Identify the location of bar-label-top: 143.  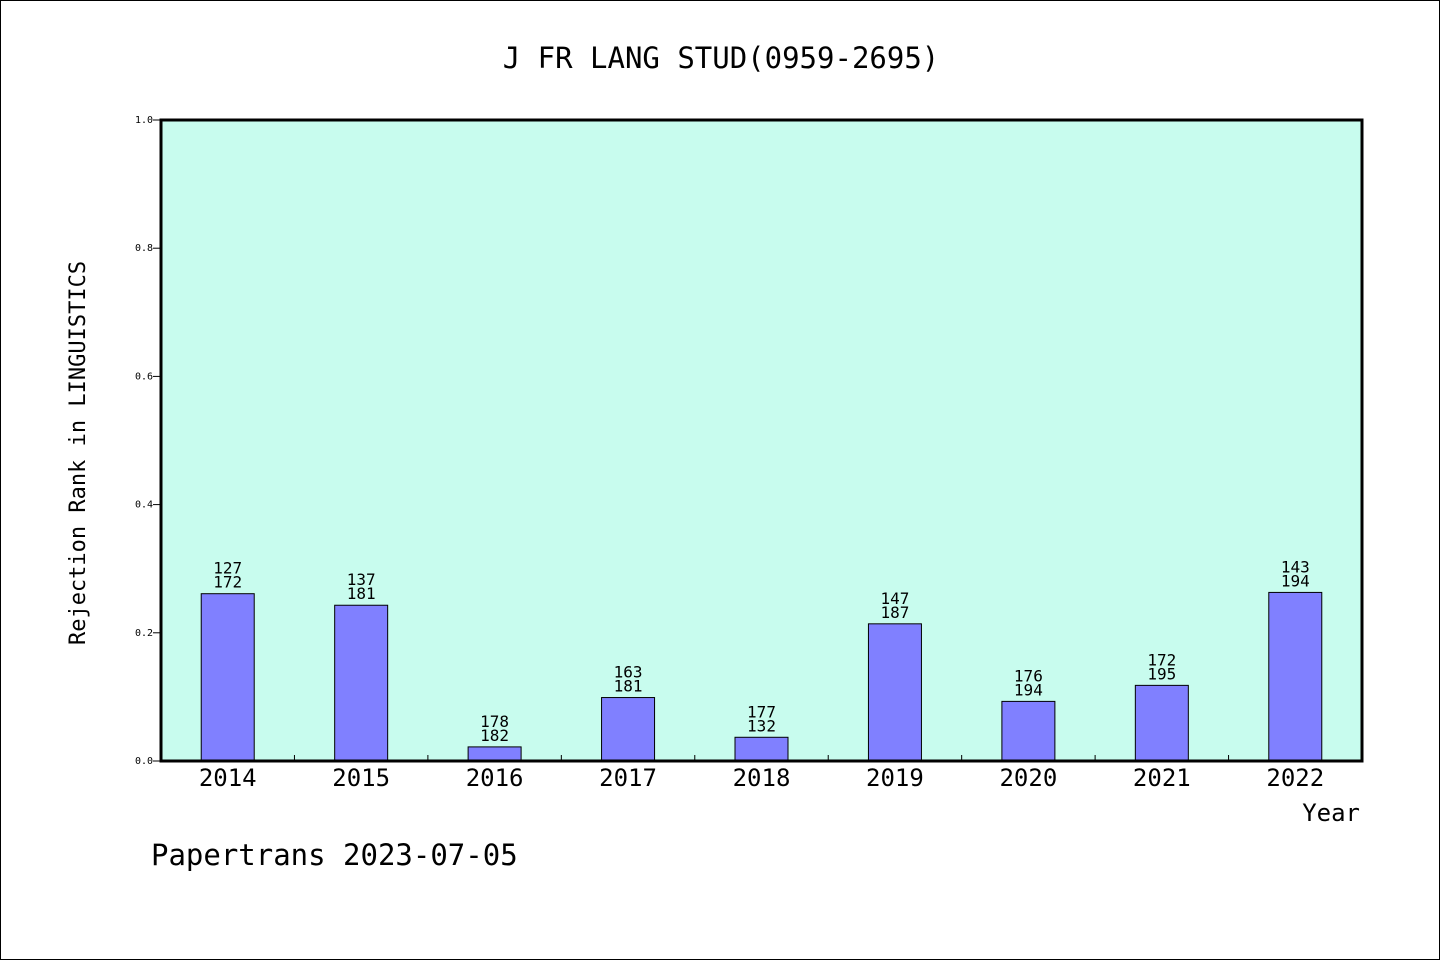
(1295, 566).